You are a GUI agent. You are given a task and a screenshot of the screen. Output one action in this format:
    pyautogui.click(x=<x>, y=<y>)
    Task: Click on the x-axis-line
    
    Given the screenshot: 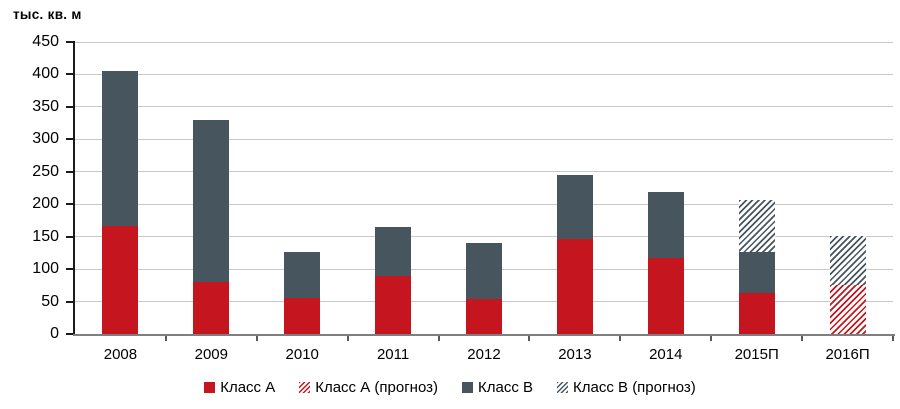 What is the action you would take?
    pyautogui.click(x=484, y=335)
    